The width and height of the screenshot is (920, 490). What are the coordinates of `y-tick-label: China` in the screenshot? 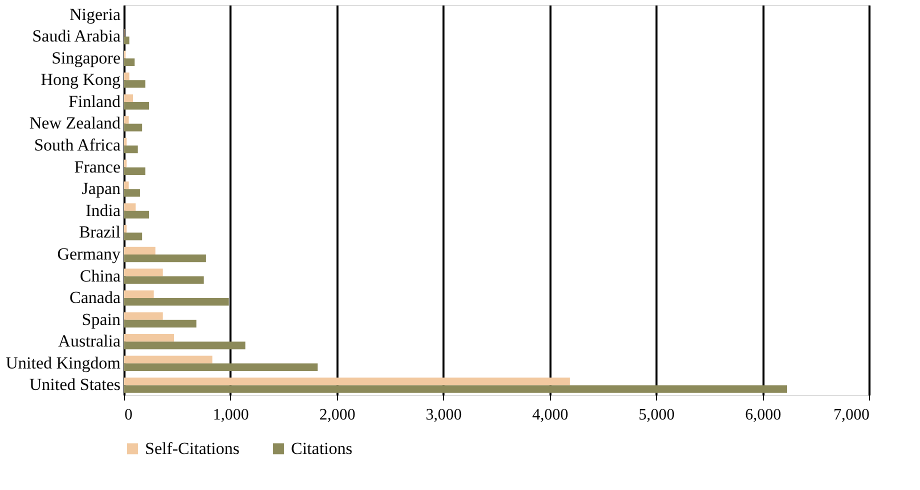 It's located at (100, 276).